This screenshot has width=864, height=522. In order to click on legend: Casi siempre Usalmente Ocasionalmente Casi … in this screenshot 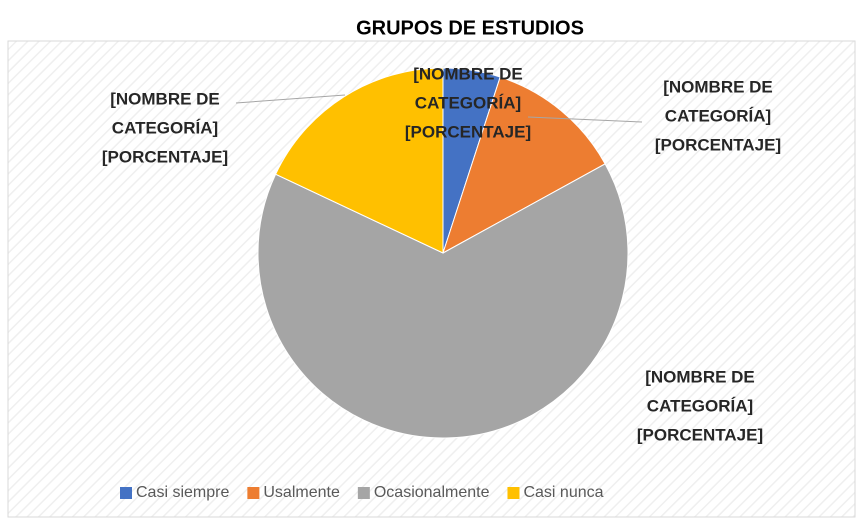, I will do `click(362, 492)`.